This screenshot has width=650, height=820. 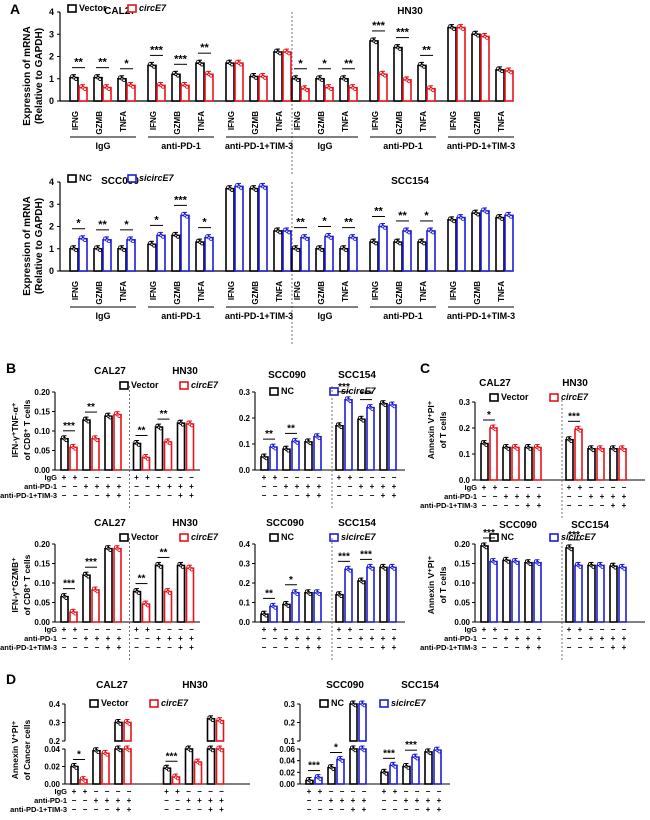 I want to click on cell-line-title: SCC154, so click(x=357, y=375).